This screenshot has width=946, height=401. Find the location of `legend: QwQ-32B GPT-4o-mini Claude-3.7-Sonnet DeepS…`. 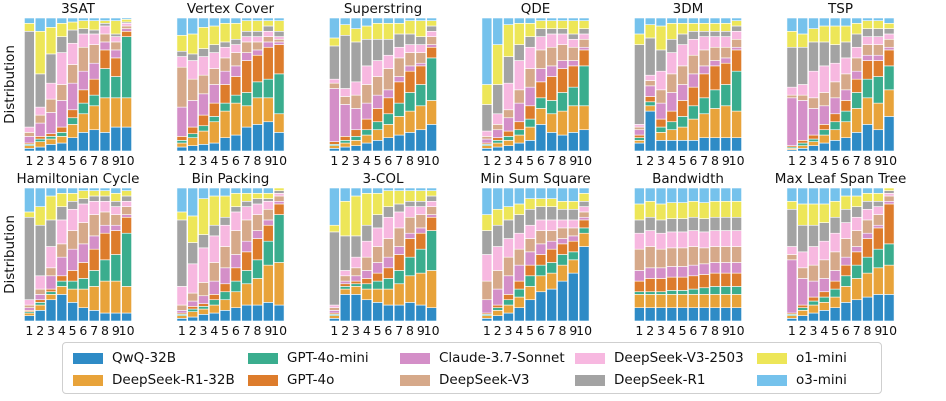

legend: QwQ-32B GPT-4o-mini Claude-3.7-Sonnet DeepS… is located at coordinates (472, 368).